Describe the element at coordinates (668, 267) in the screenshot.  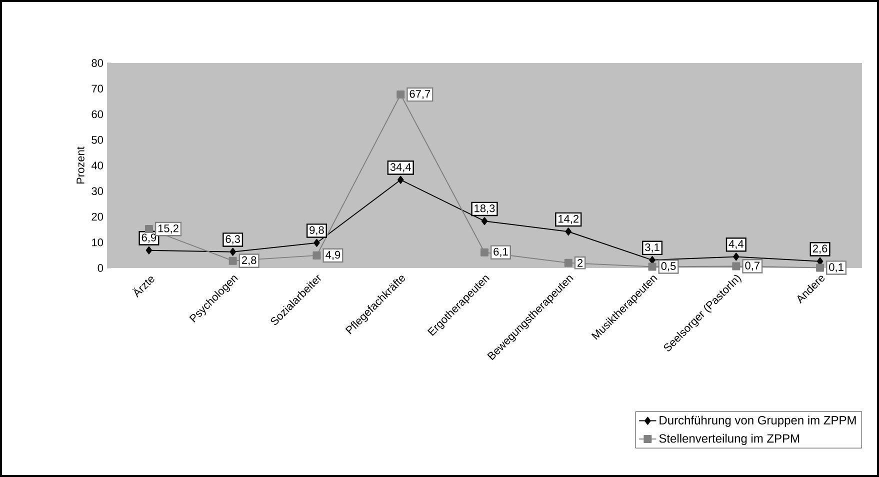
I see `data-label: 0,5` at that location.